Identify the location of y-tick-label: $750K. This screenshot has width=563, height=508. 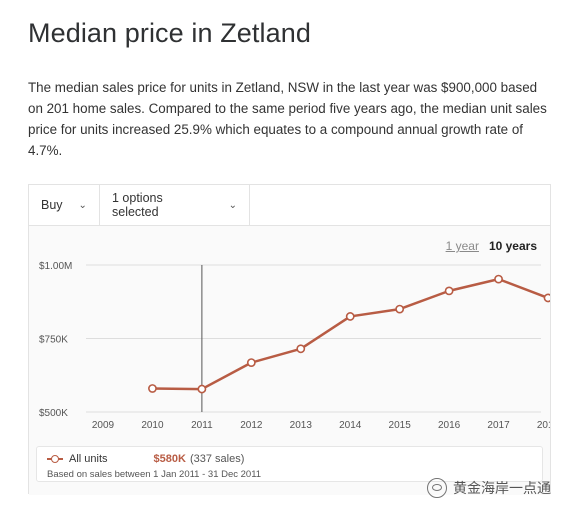
(53, 340).